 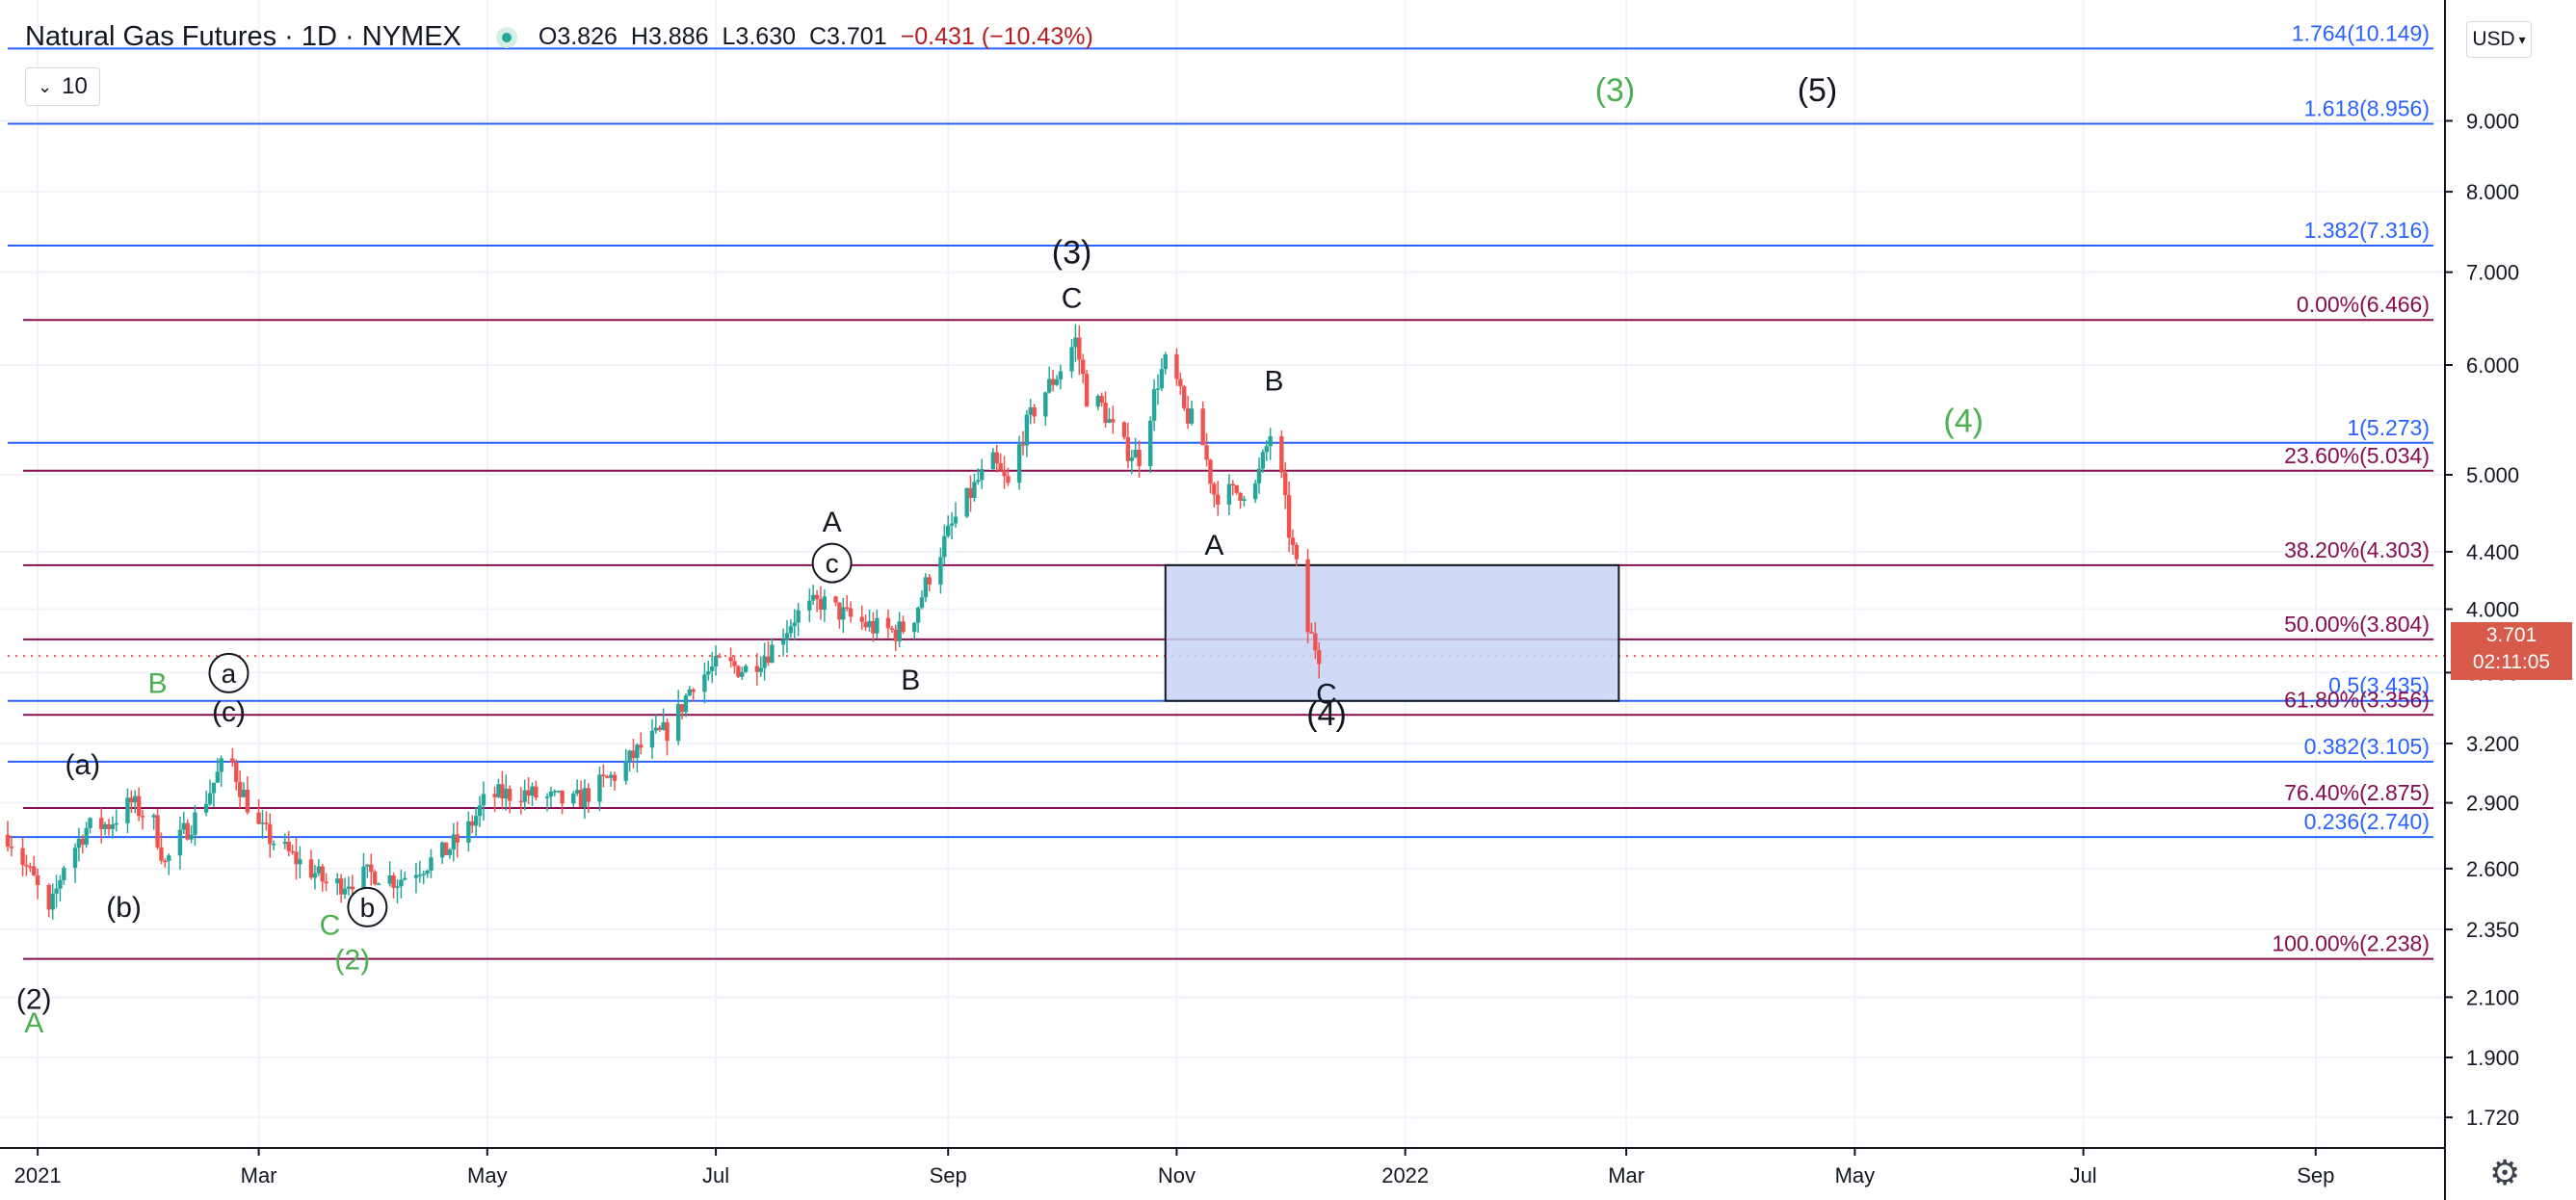 What do you see at coordinates (2357, 455) in the screenshot?
I see `fib-label: 23.60%(5.034)` at bounding box center [2357, 455].